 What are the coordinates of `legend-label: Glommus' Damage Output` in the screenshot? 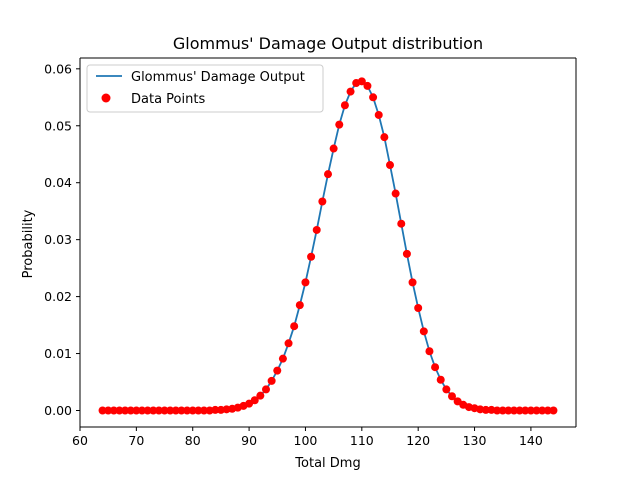 It's located at (218, 77).